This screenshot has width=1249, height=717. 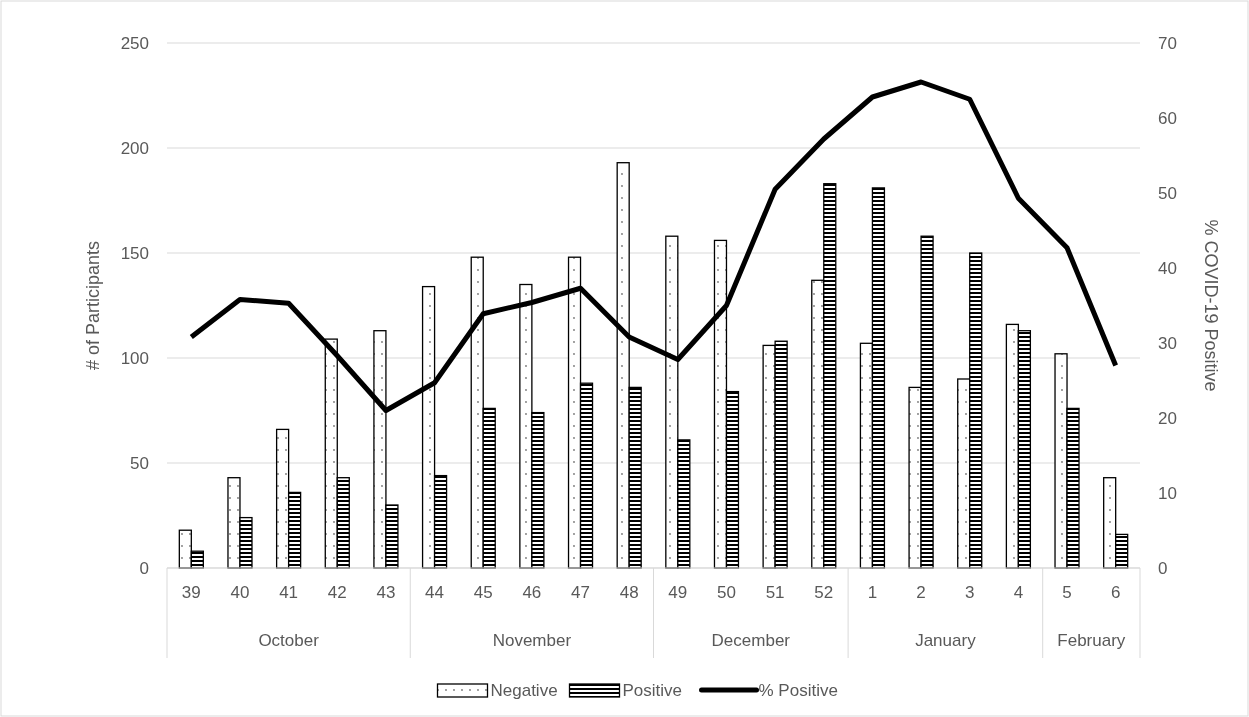 What do you see at coordinates (629, 592) in the screenshot?
I see `x-tick-label: 48` at bounding box center [629, 592].